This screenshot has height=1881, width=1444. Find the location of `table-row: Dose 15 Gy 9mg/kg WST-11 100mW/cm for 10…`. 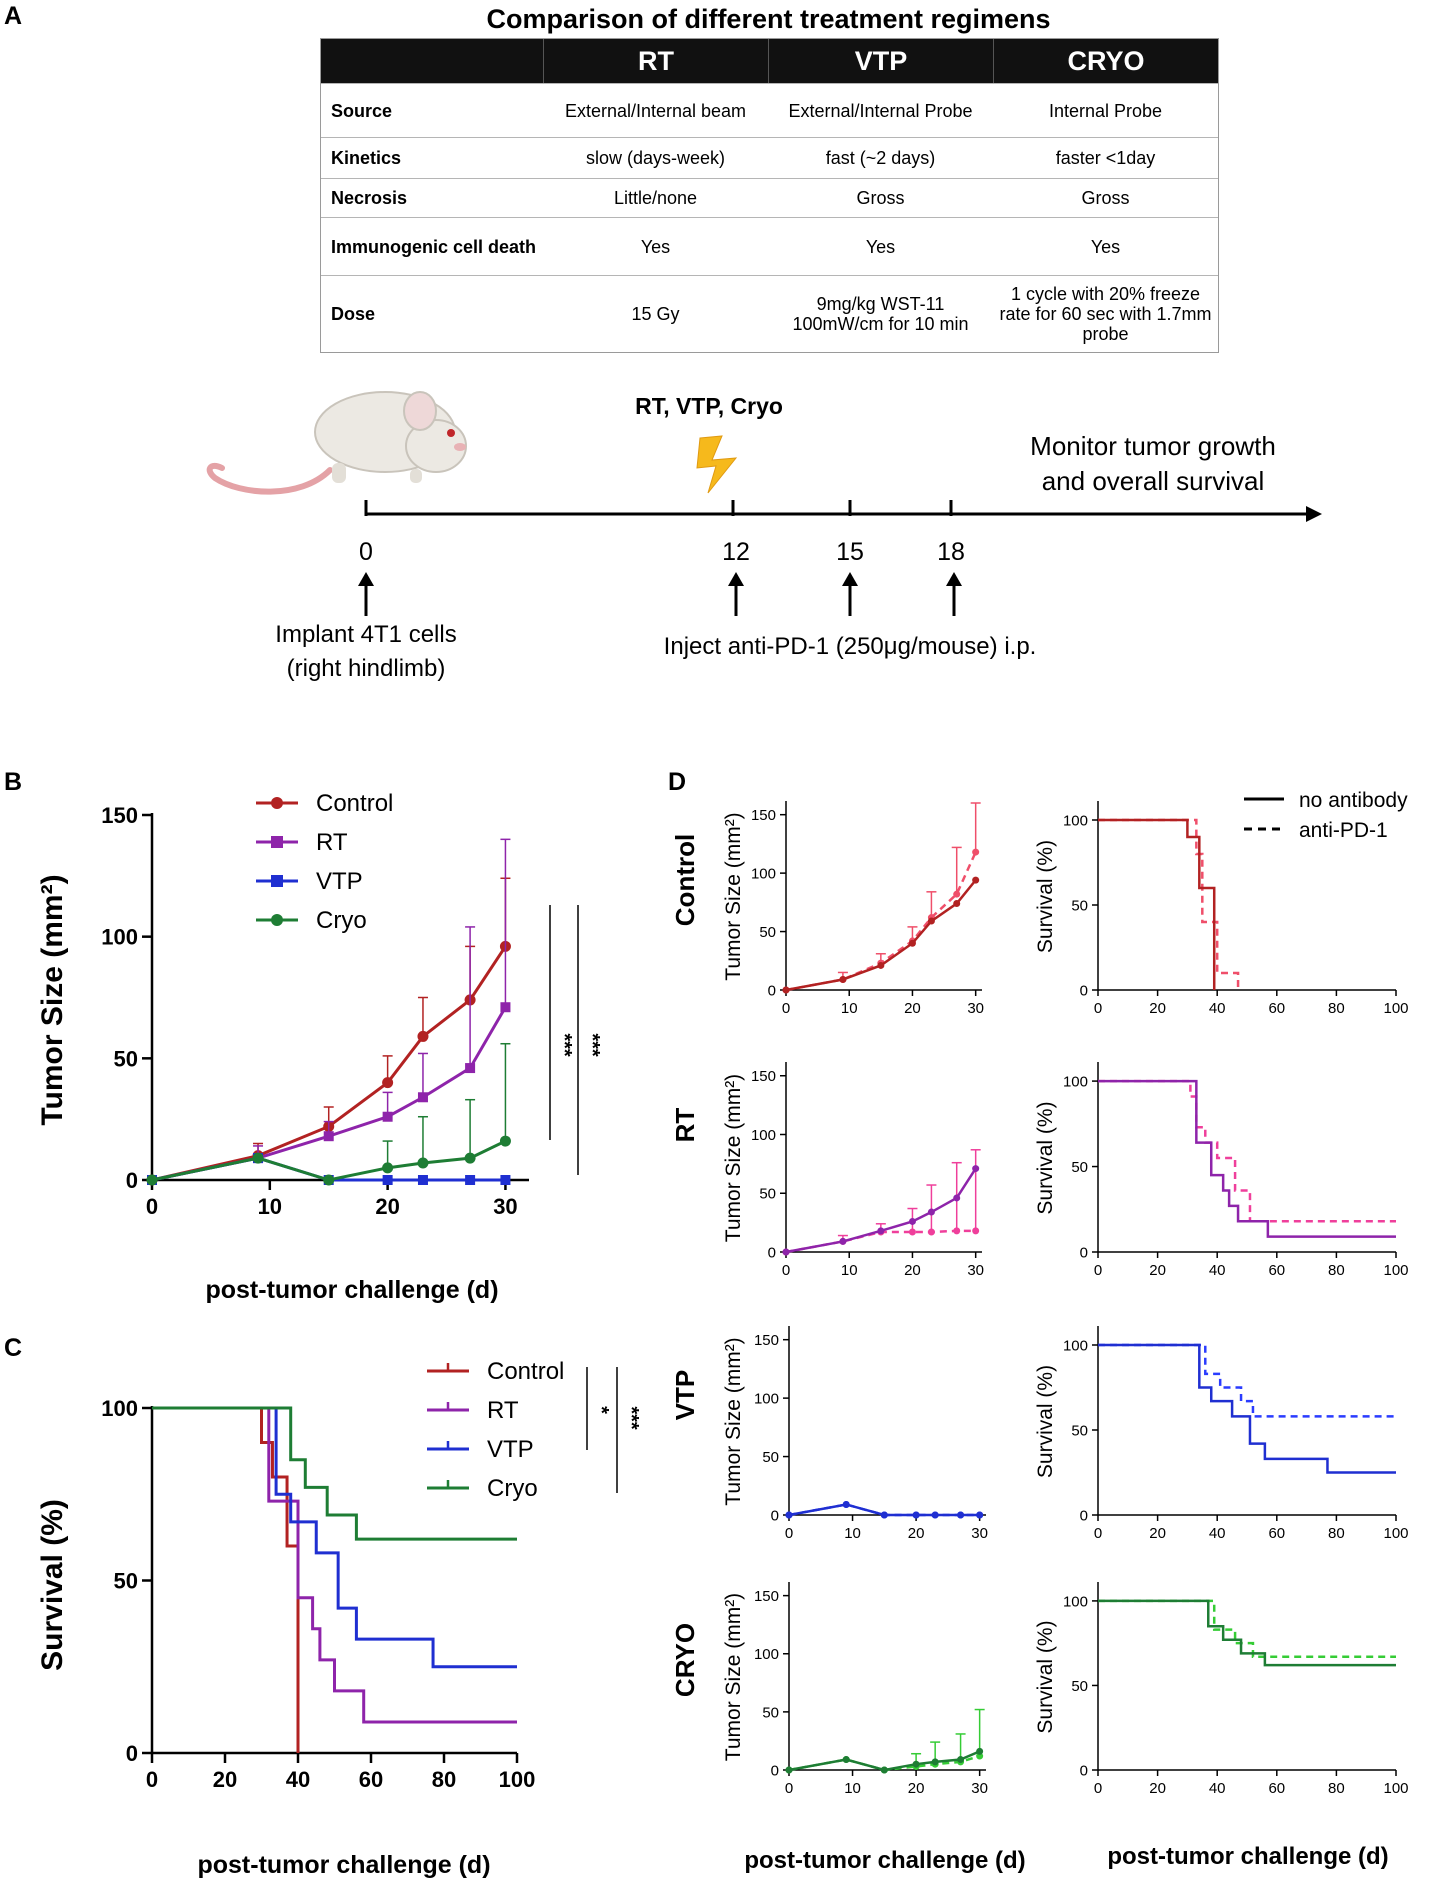

table-row: Dose 15 Gy 9mg/kg WST-11 100mW/cm for 10… is located at coordinates (769, 313).